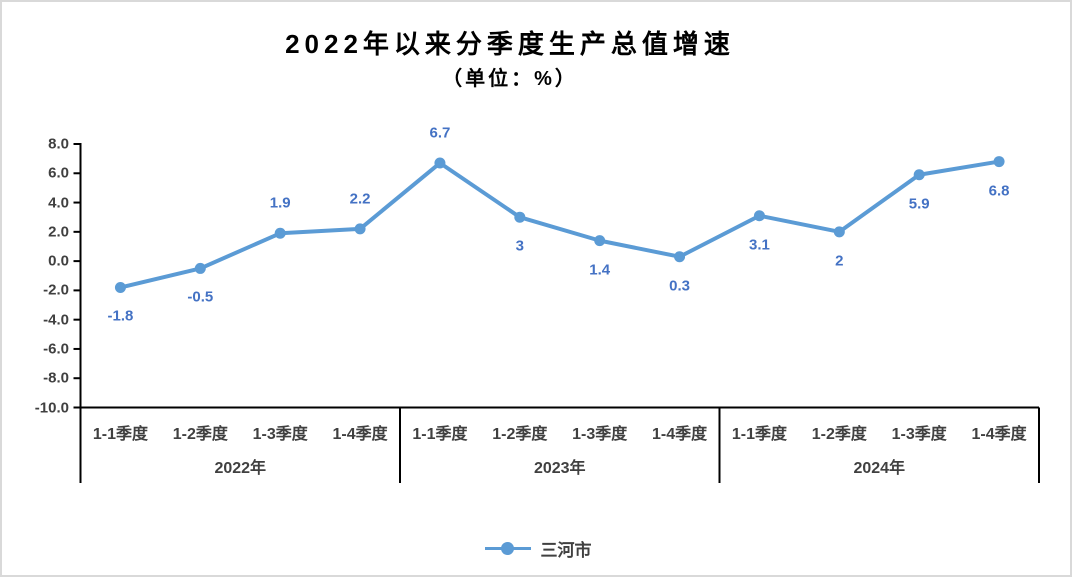 Image resolution: width=1072 pixels, height=577 pixels. Describe the element at coordinates (240, 468) in the screenshot. I see `x-year-label: 2022年` at that location.